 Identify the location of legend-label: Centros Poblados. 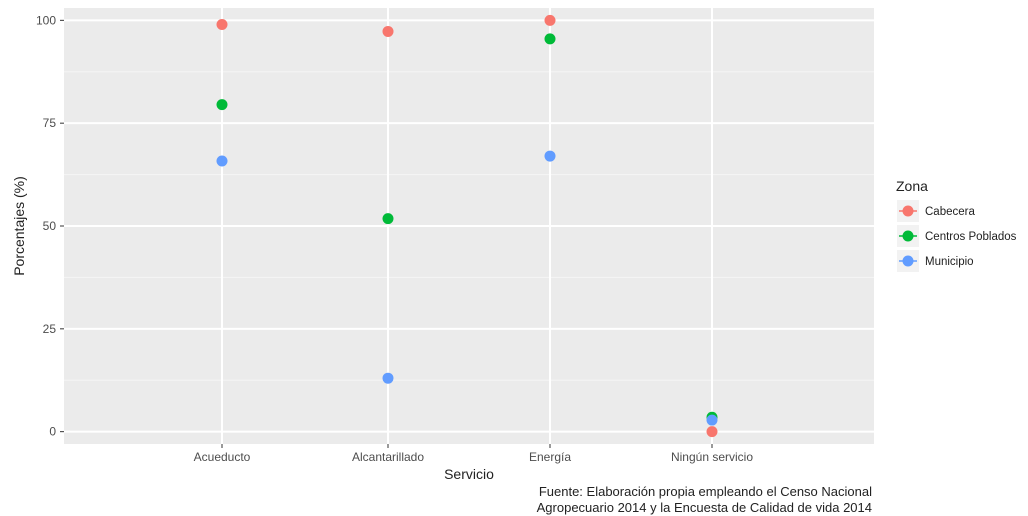
(971, 237).